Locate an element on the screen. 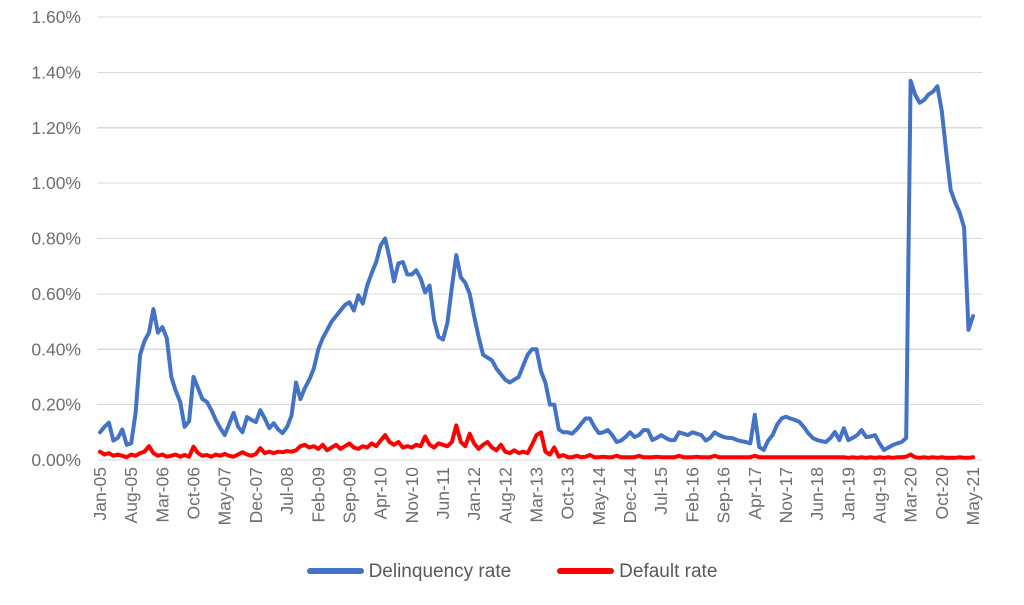 The image size is (1024, 605). x-axis-tick-label: Feb-09 is located at coordinates (318, 494).